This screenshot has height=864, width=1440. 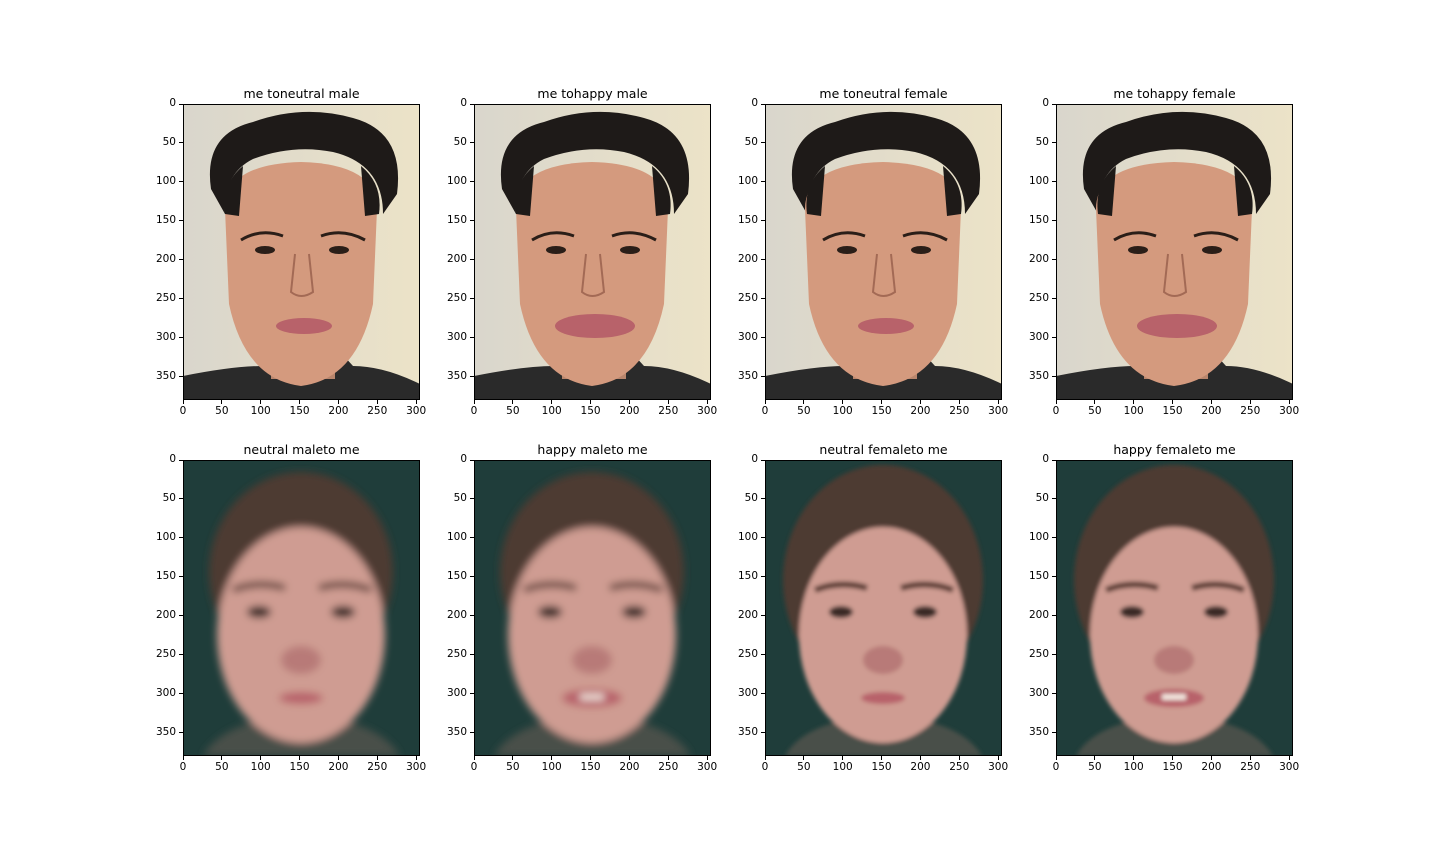 What do you see at coordinates (592, 697) in the screenshot?
I see `teeth` at bounding box center [592, 697].